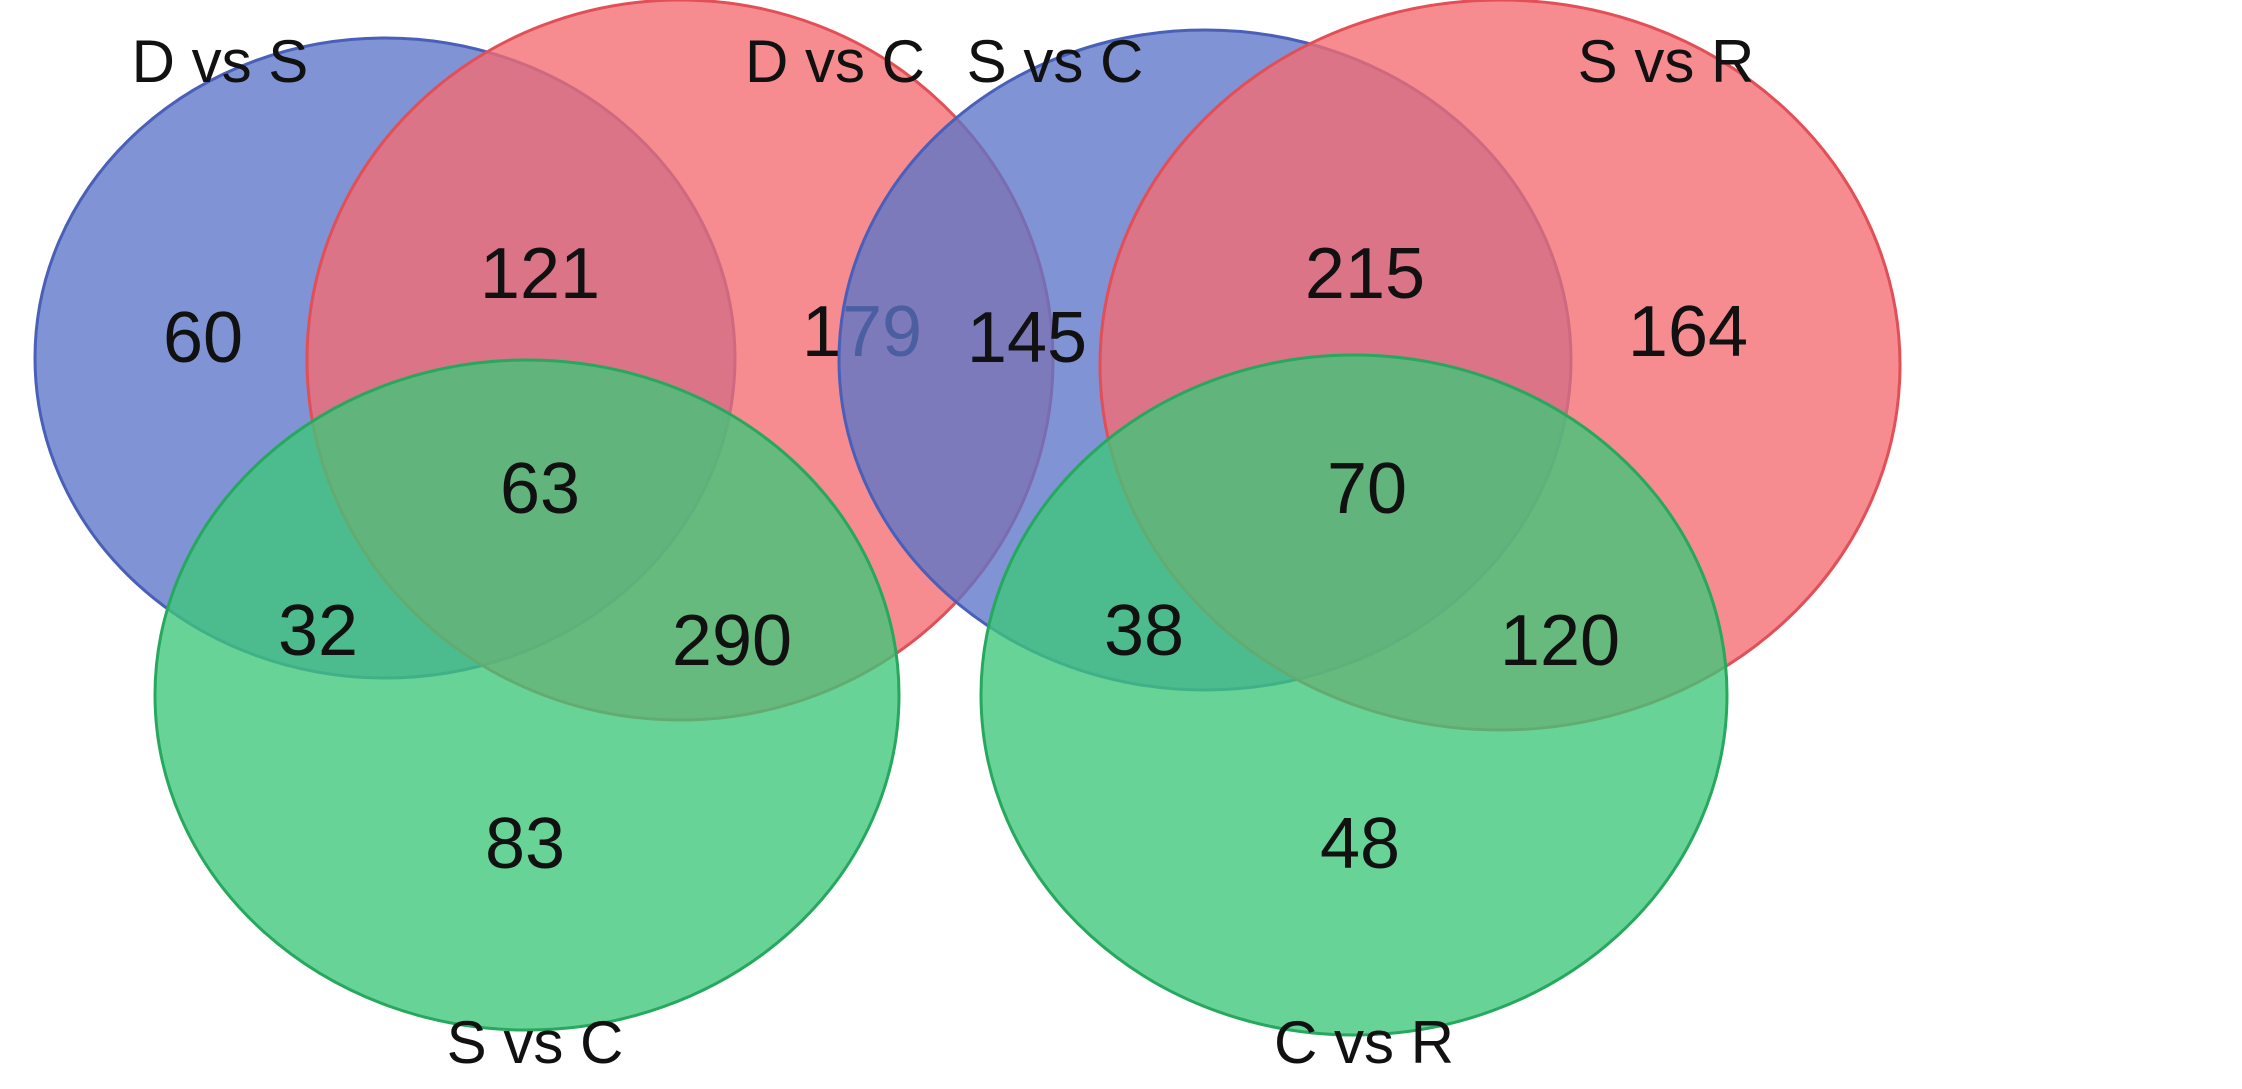 The image size is (2242, 1089). Describe the element at coordinates (535, 1042) in the screenshot. I see `venn-left-set-label-bottom: S vs C` at that location.